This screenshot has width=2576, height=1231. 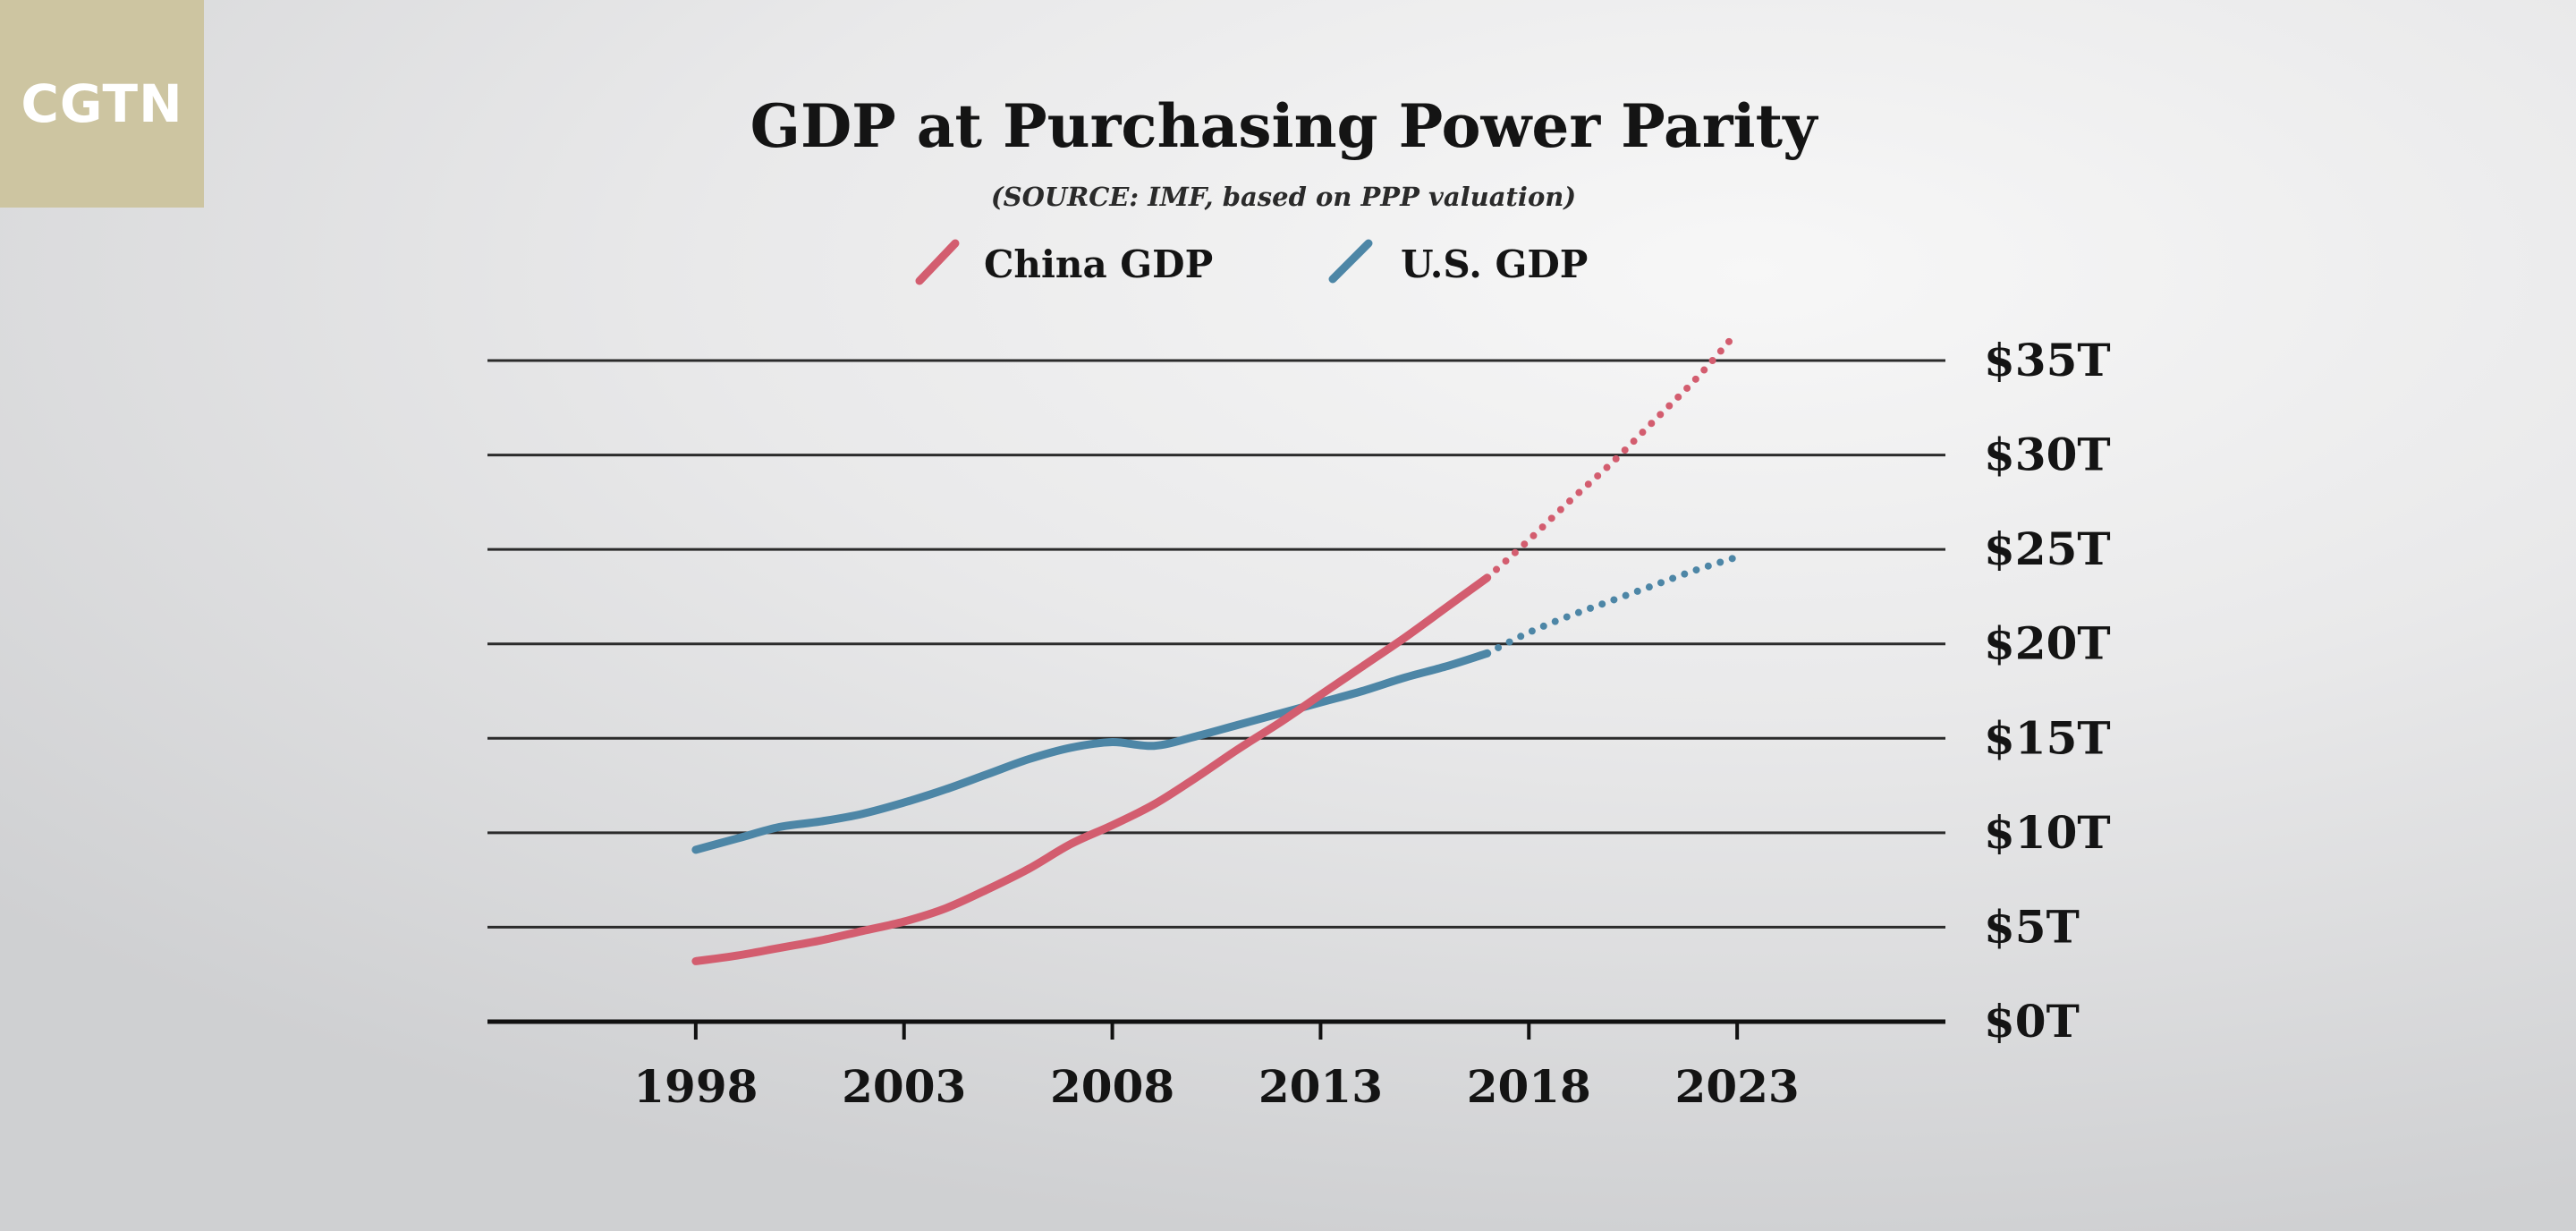 What do you see at coordinates (1098, 264) in the screenshot?
I see `legend-china-label: China GDP` at bounding box center [1098, 264].